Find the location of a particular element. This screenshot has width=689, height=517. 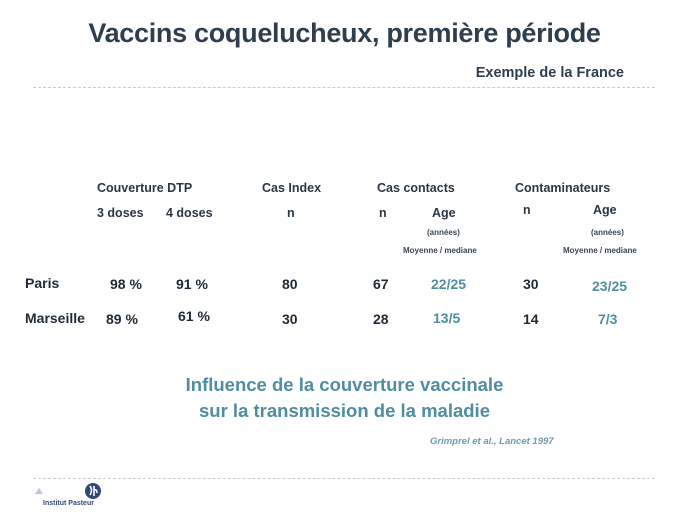

cell-marseille-index-n: 30 is located at coordinates (290, 319).